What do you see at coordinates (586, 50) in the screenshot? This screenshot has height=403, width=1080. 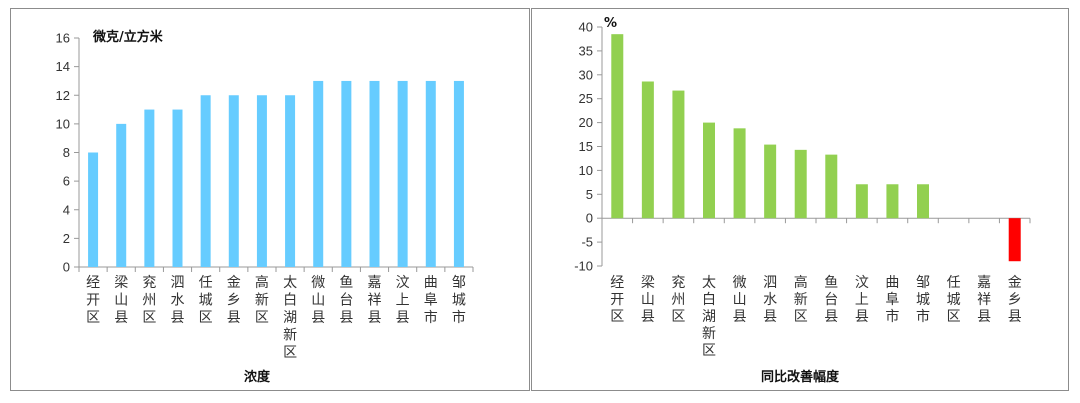 I see `y-tick-label: 35` at bounding box center [586, 50].